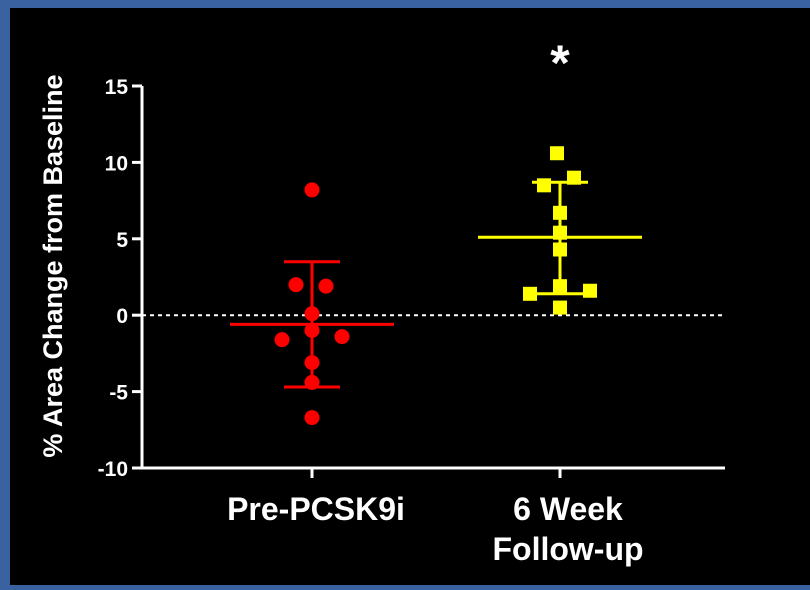  Describe the element at coordinates (567, 529) in the screenshot. I see `x-tick-label: 6 Week Follow-up` at that location.